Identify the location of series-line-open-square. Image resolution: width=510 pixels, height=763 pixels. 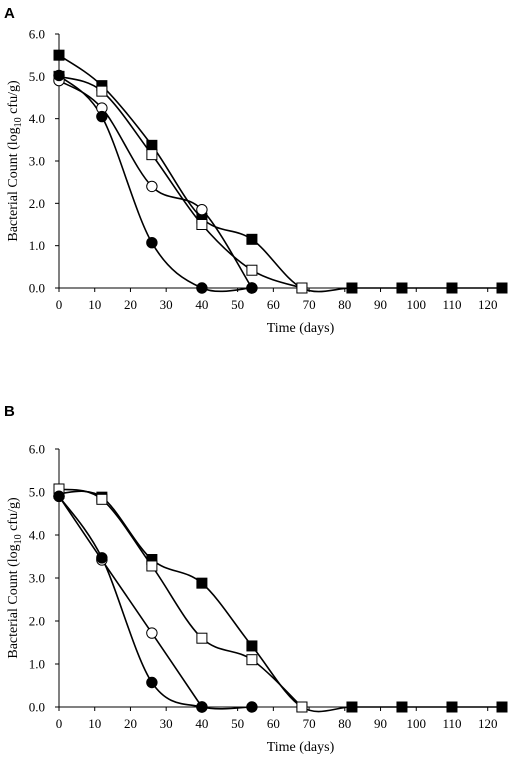
(180, 182).